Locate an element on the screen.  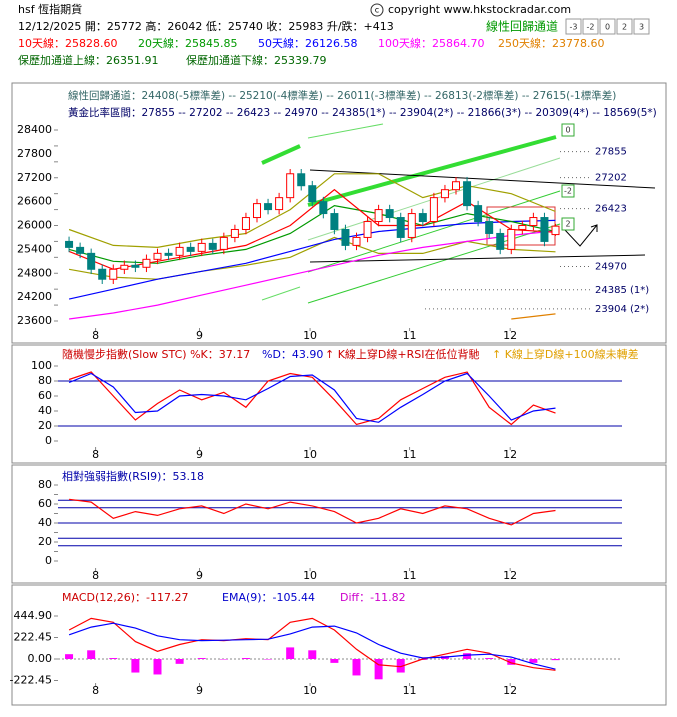
panel-label: ↑ K線上穿D線+RSI在低位背馳 is located at coordinates (402, 354).